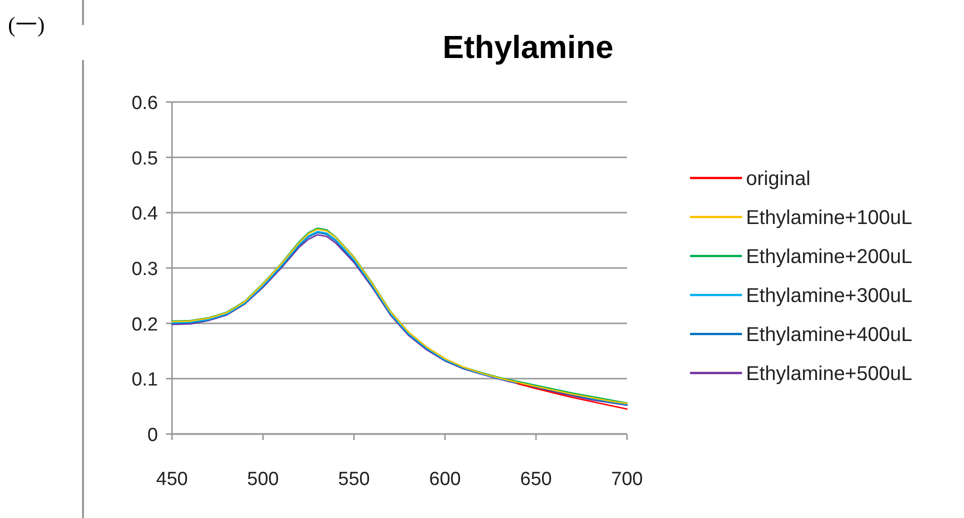 This screenshot has width=964, height=518. What do you see at coordinates (829, 257) in the screenshot?
I see `legend-label: Ethylamine+200uL` at bounding box center [829, 257].